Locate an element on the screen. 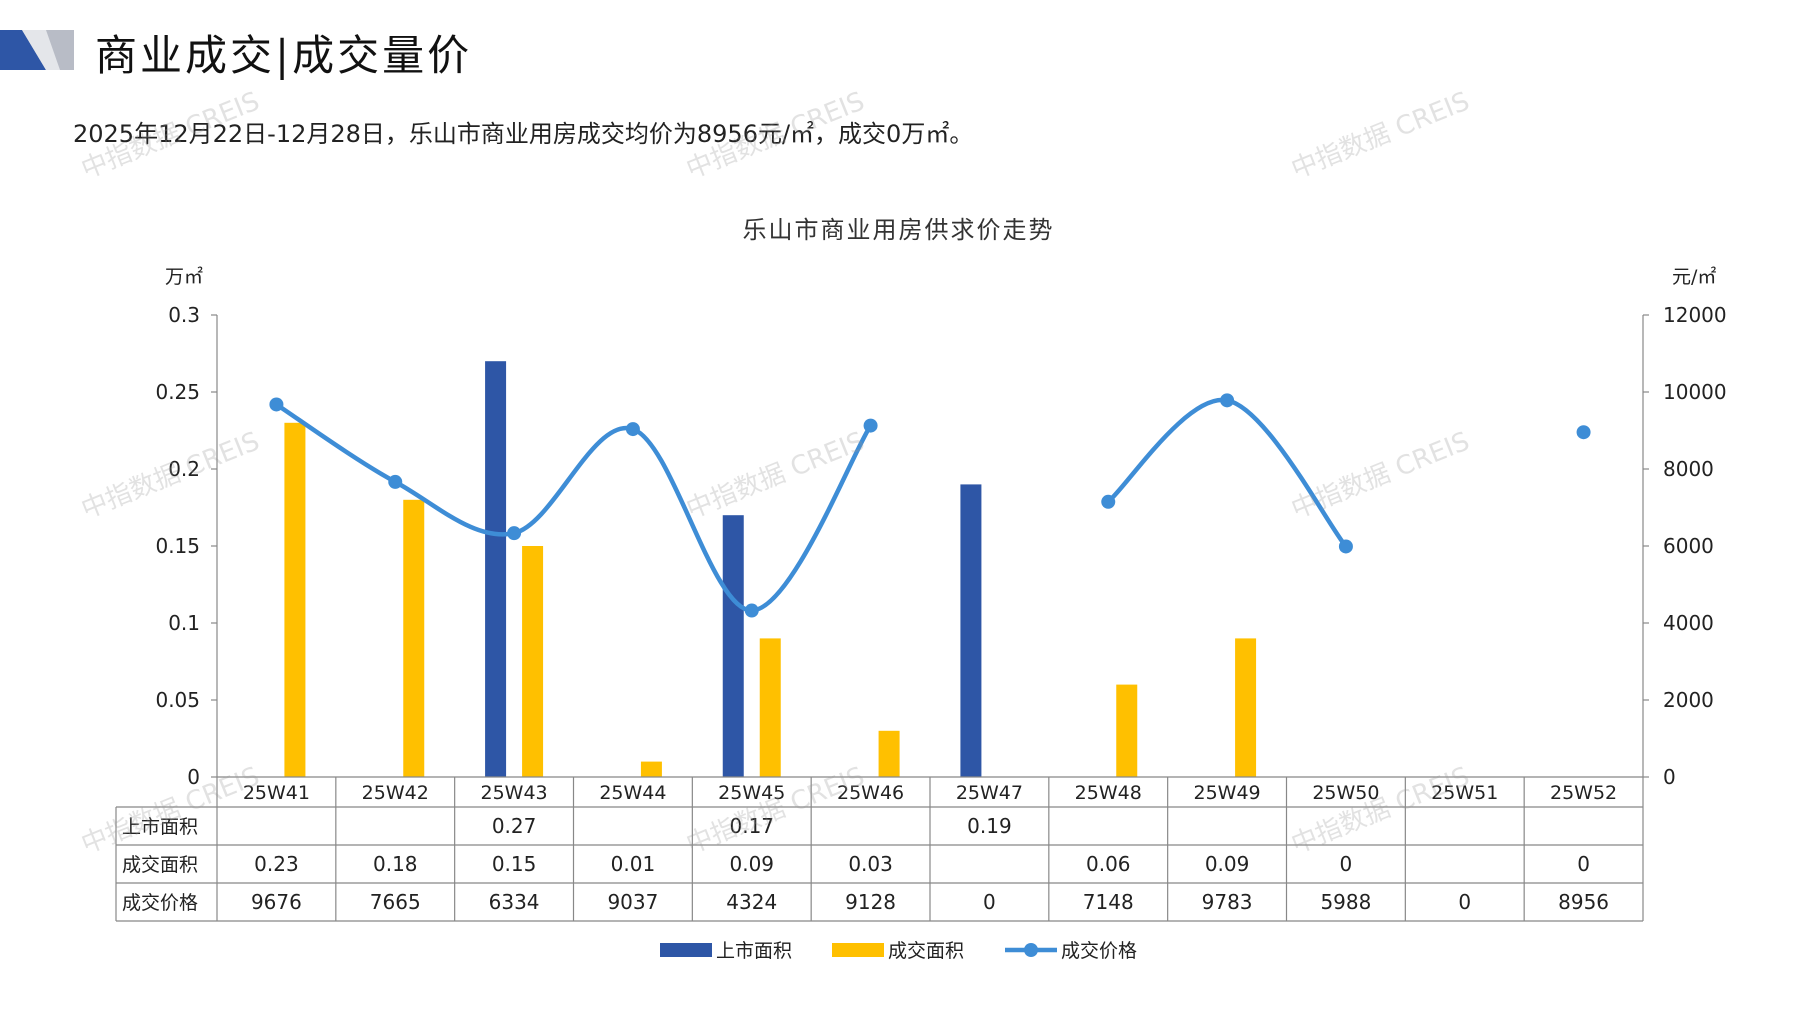 The height and width of the screenshot is (1010, 1797). legend-swatch-deal-price-marker is located at coordinates (1031, 950).